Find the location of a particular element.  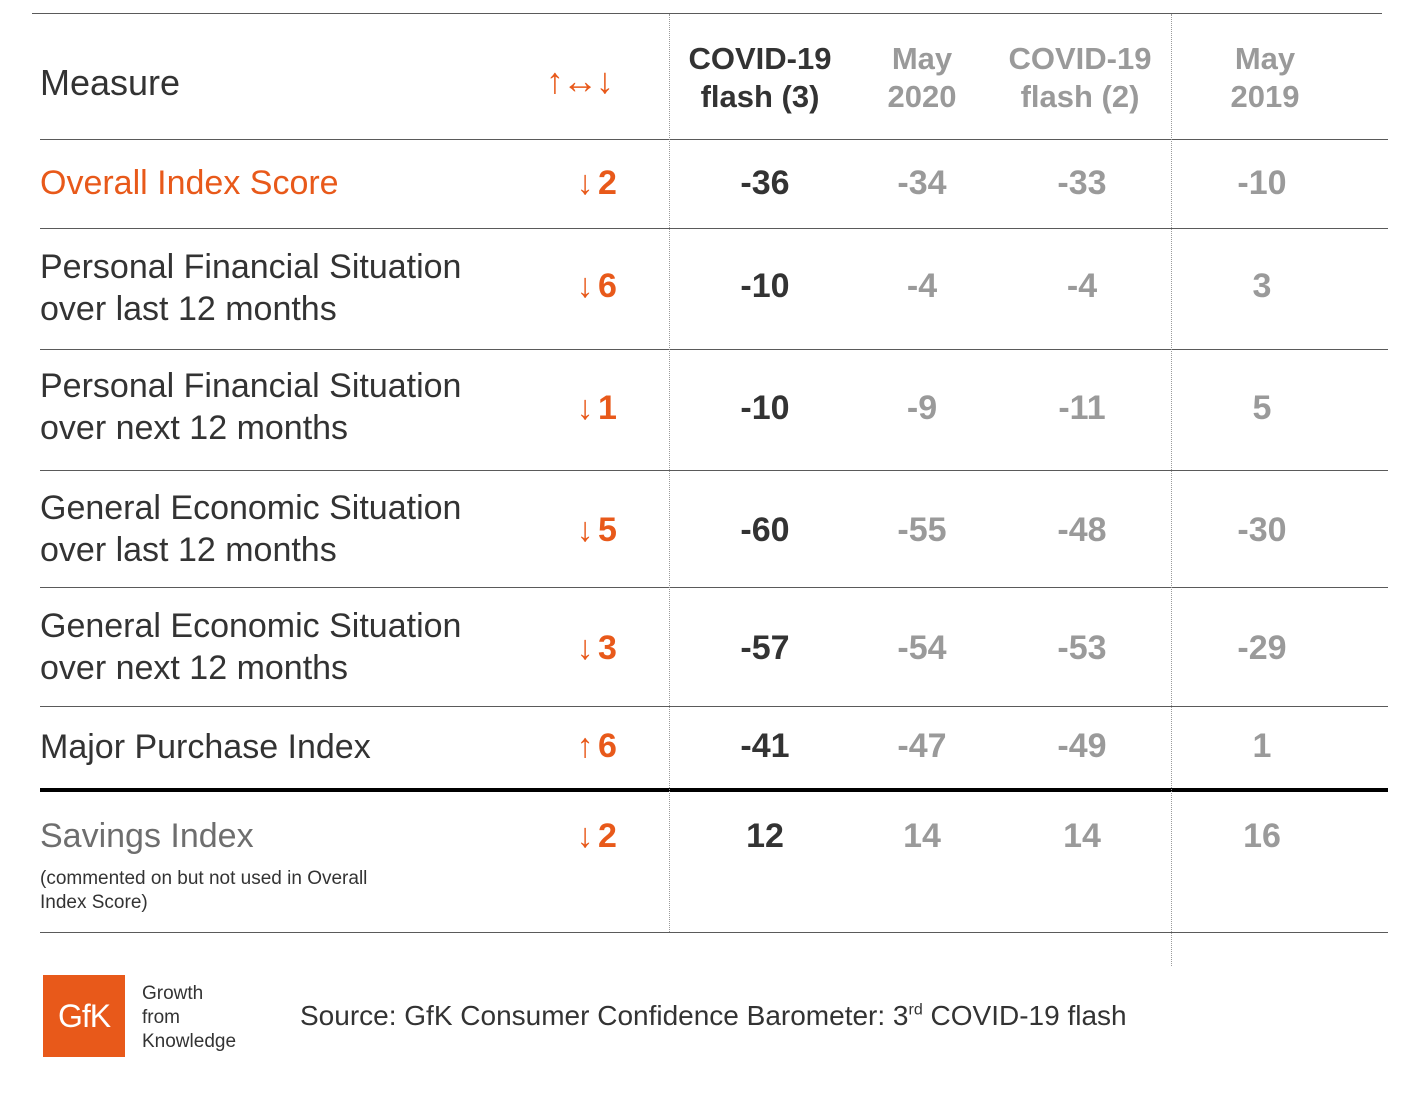

trend-indicator: ↓ 3 is located at coordinates (594, 648).